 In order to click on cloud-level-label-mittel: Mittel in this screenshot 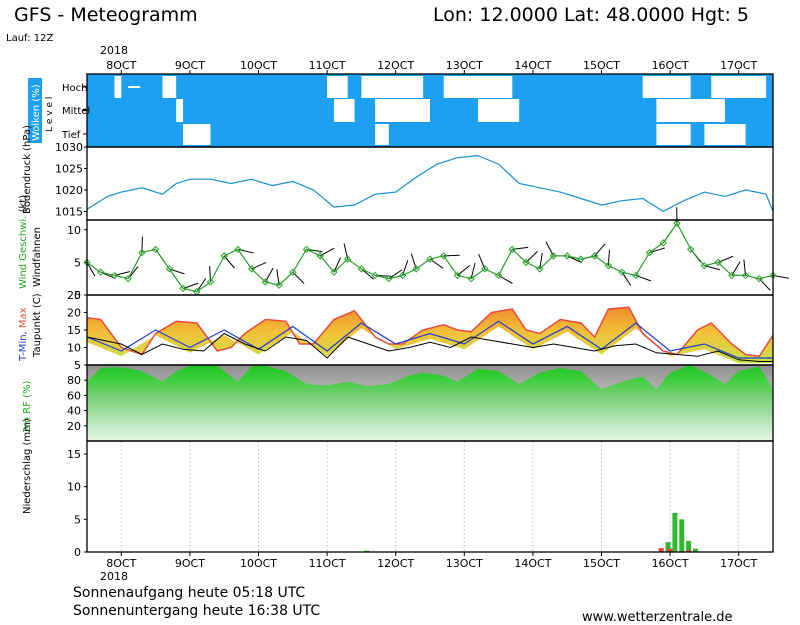, I will do `click(76, 111)`.